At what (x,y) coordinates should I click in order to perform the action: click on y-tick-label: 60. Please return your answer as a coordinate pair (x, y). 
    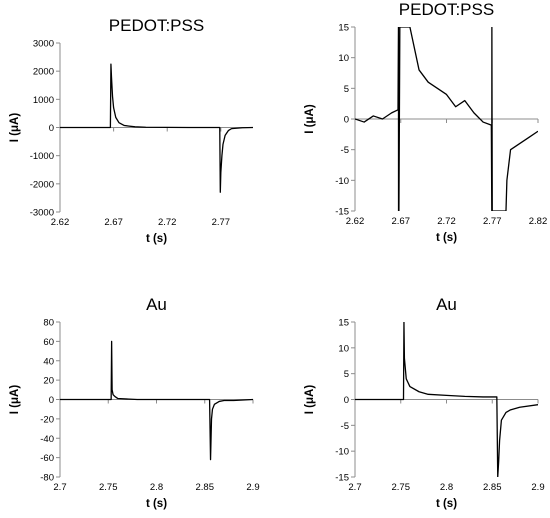
    Looking at the image, I should click on (48, 342).